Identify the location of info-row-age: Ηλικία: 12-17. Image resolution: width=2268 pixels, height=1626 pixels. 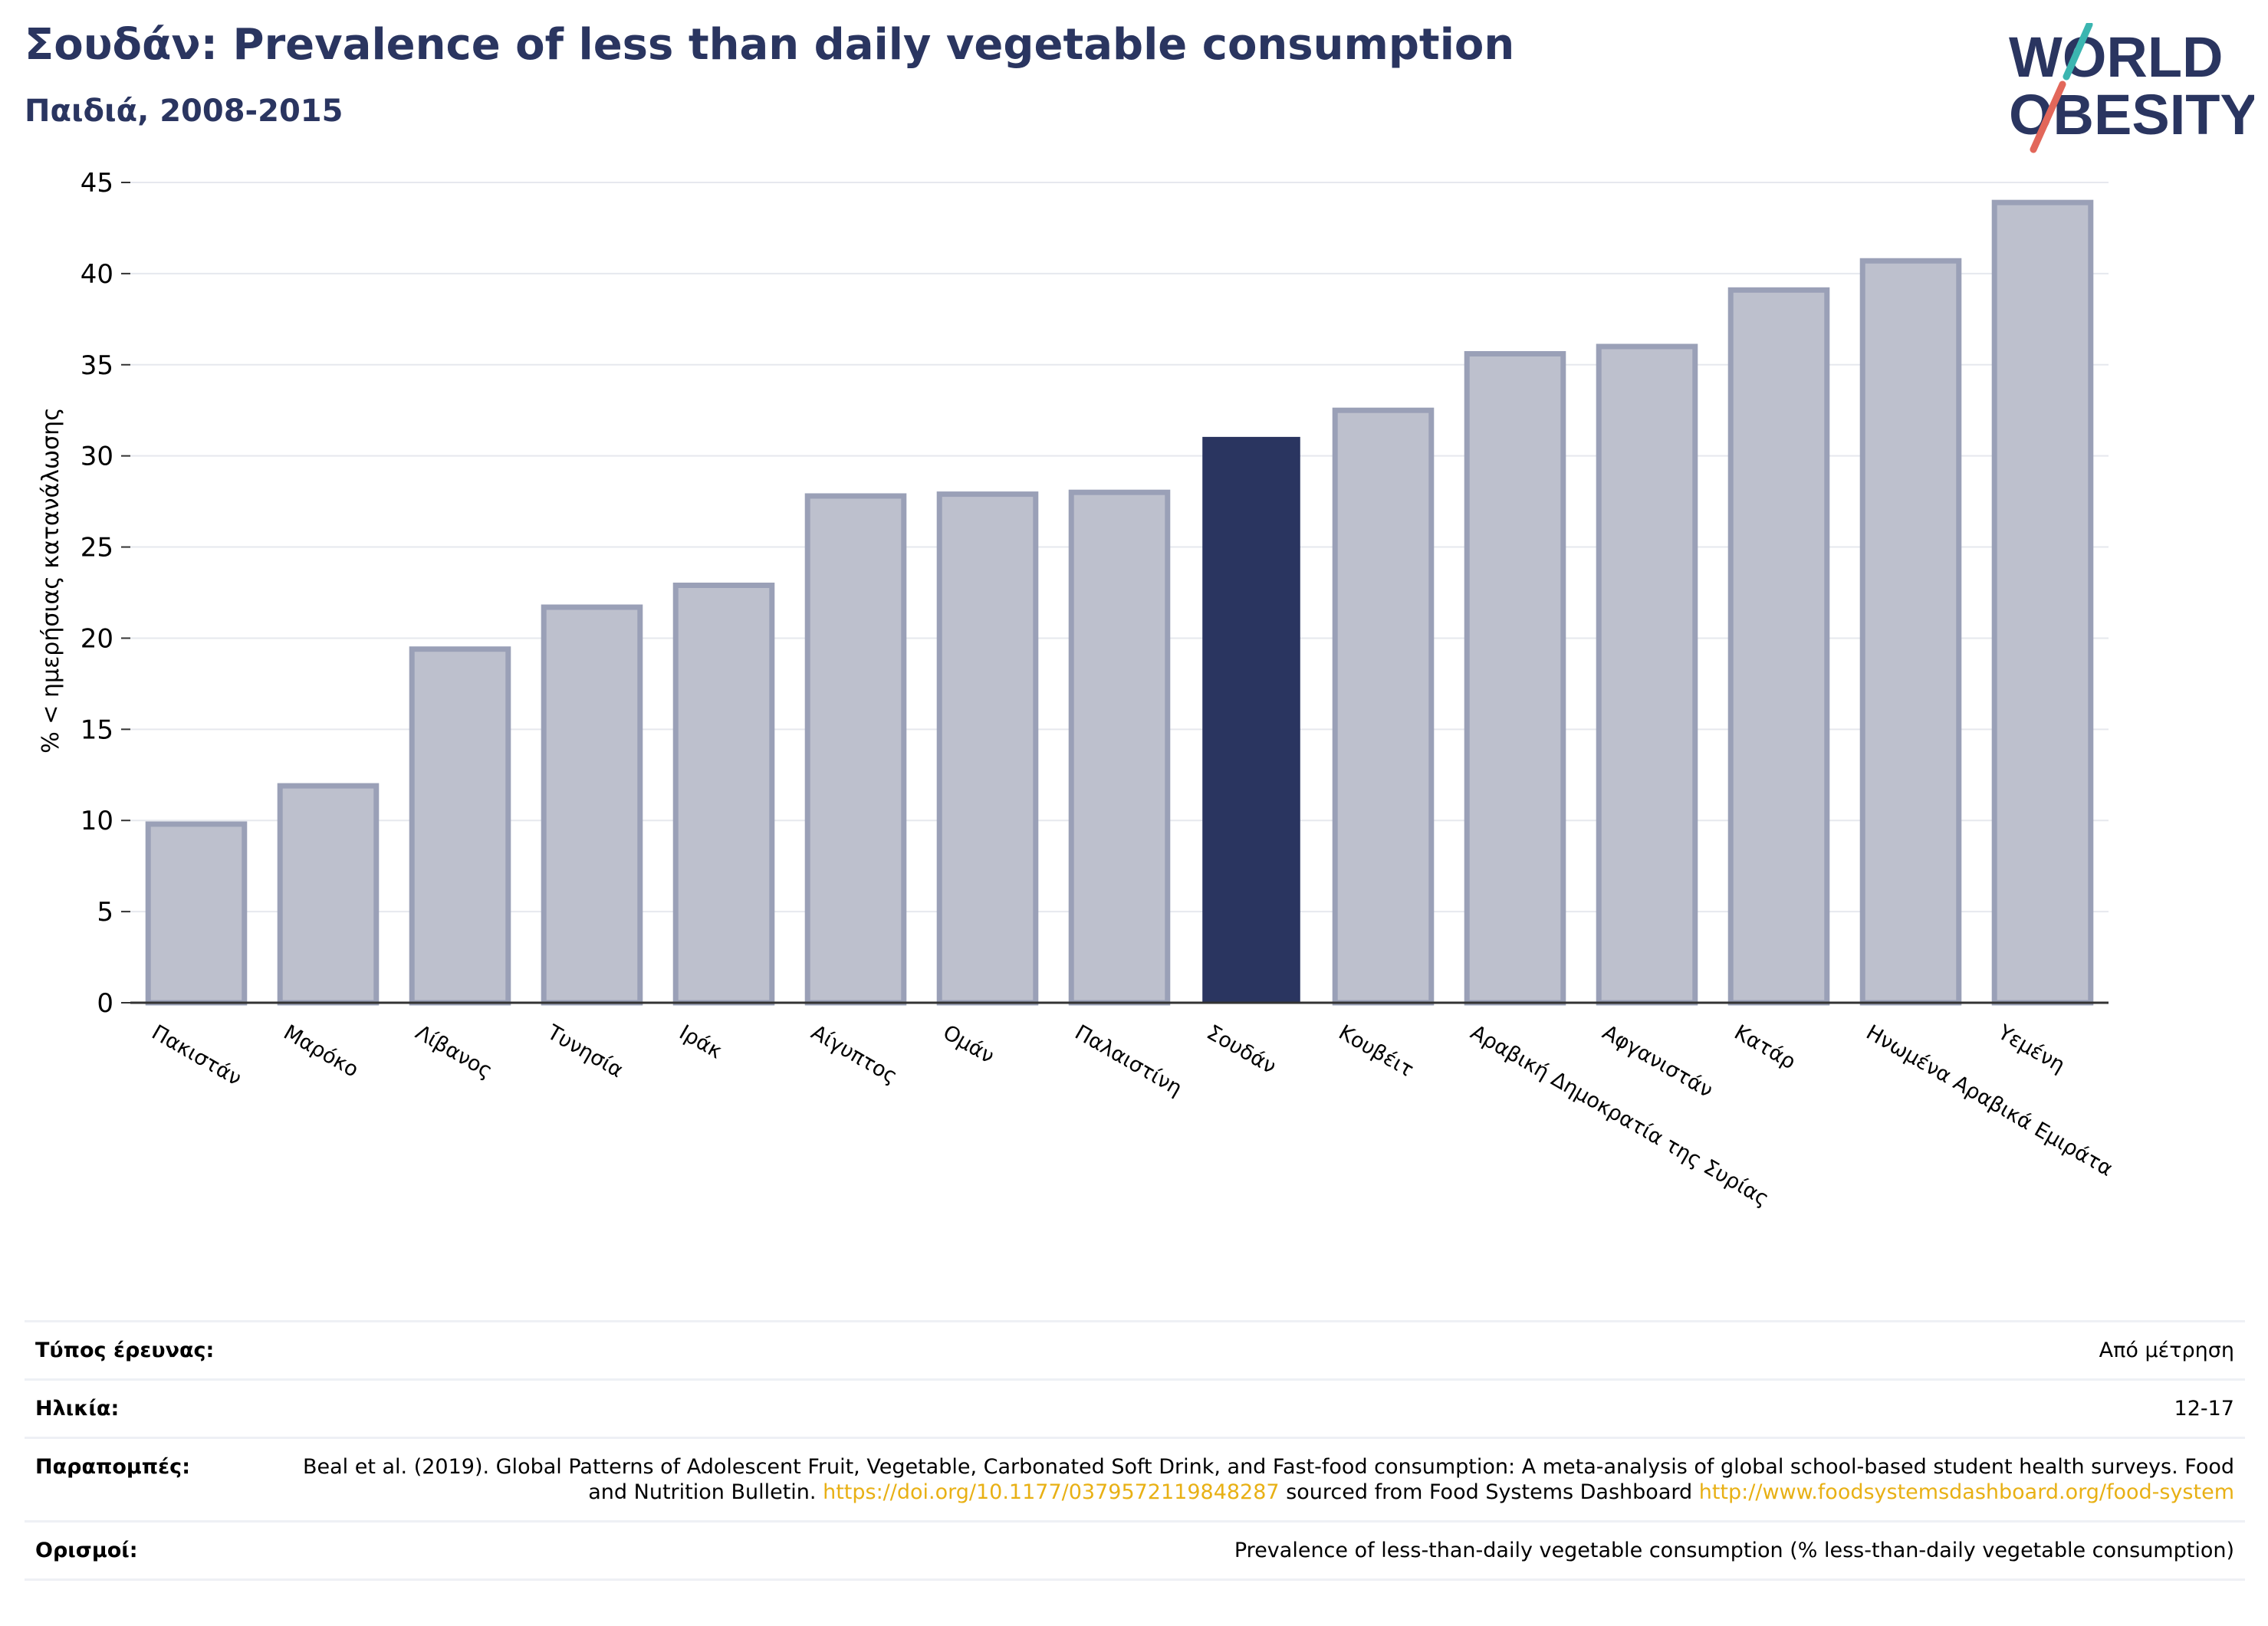
(1135, 1408).